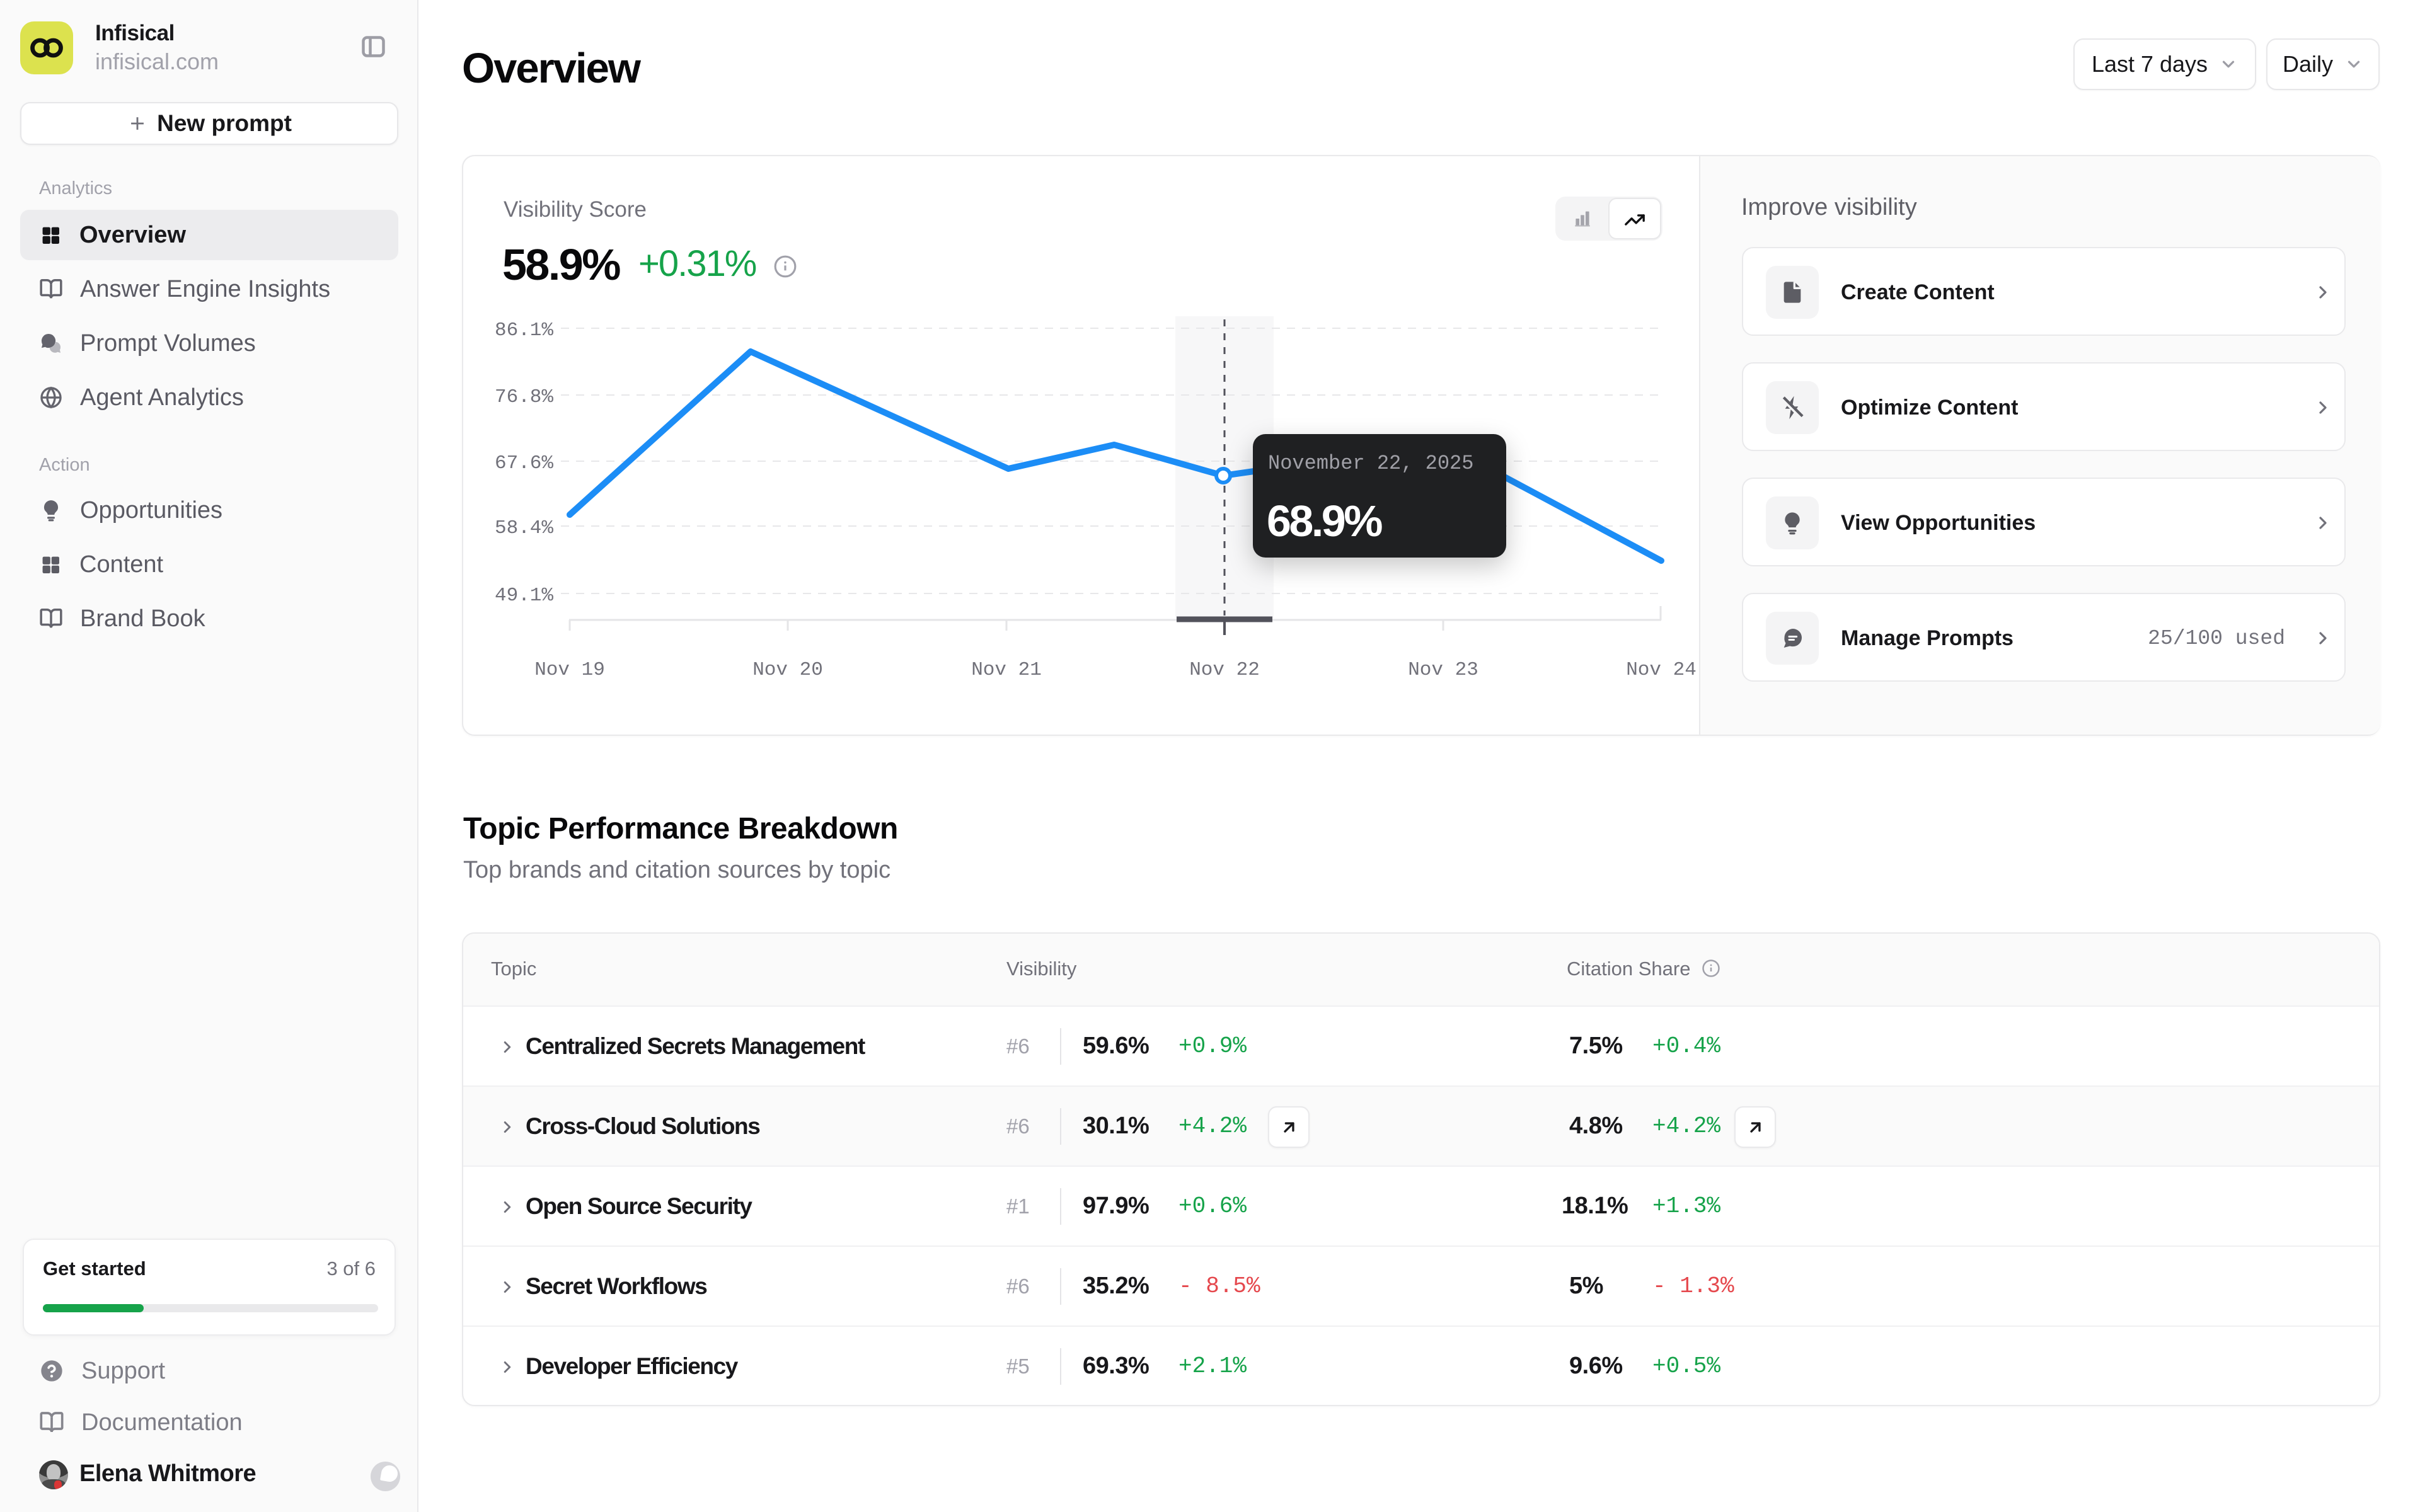 This screenshot has height=1512, width=2420. Describe the element at coordinates (570, 670) in the screenshot. I see `svg-text: Nov 19` at that location.